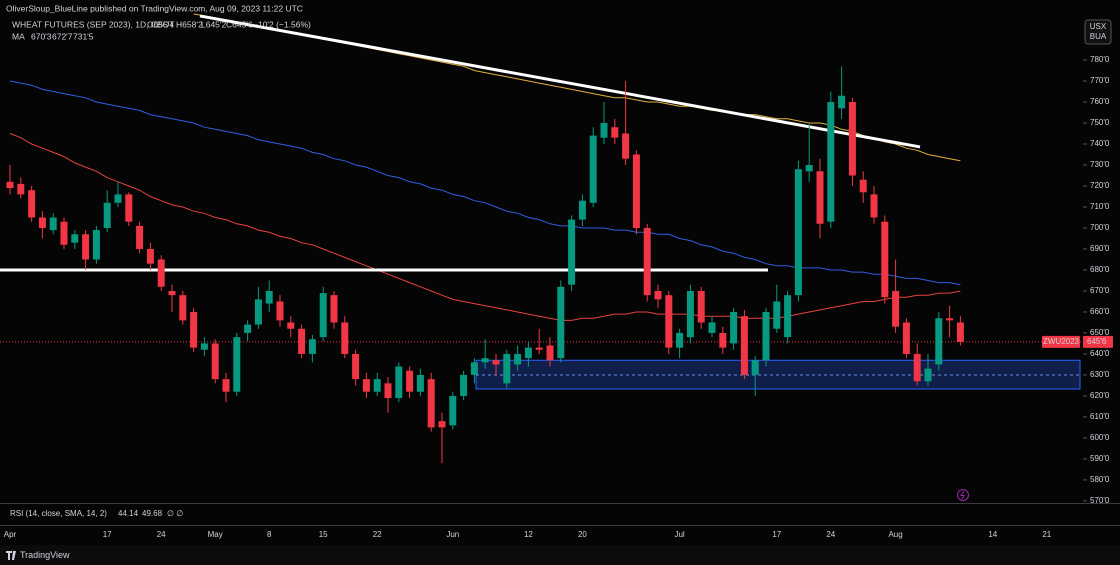 The image size is (1120, 565). I want to click on footer: TradingView, so click(45, 555).